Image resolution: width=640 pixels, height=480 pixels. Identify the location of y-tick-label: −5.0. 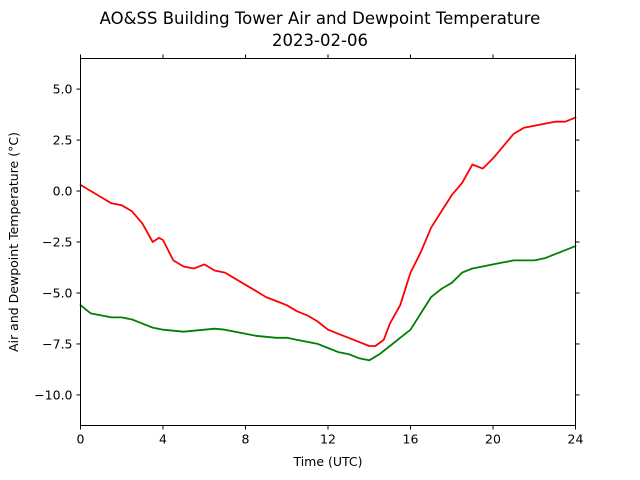
(57, 292).